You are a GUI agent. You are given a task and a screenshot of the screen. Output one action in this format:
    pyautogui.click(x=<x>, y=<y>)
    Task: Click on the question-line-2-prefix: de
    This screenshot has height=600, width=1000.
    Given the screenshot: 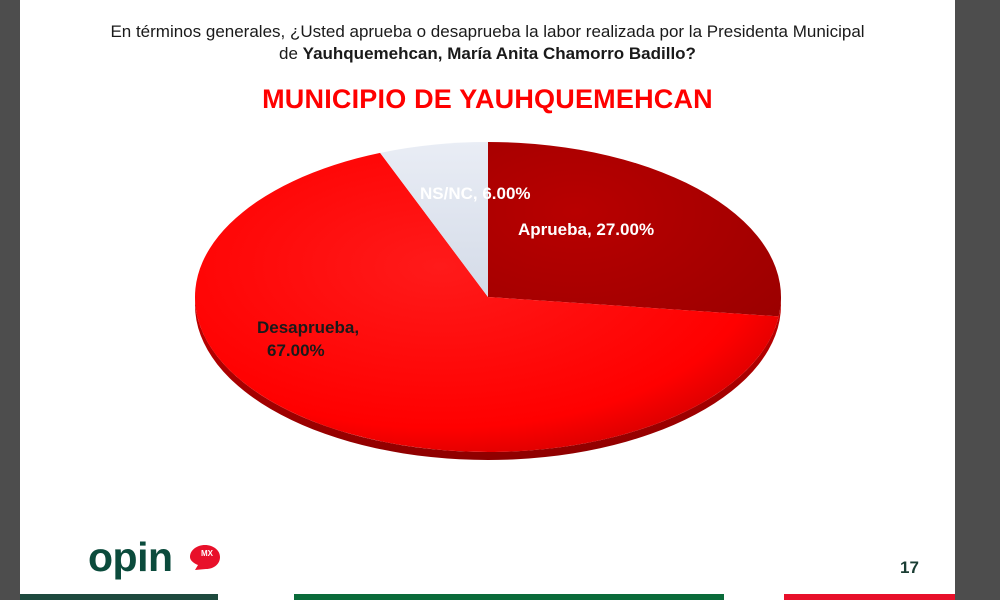 What is the action you would take?
    pyautogui.click(x=291, y=53)
    